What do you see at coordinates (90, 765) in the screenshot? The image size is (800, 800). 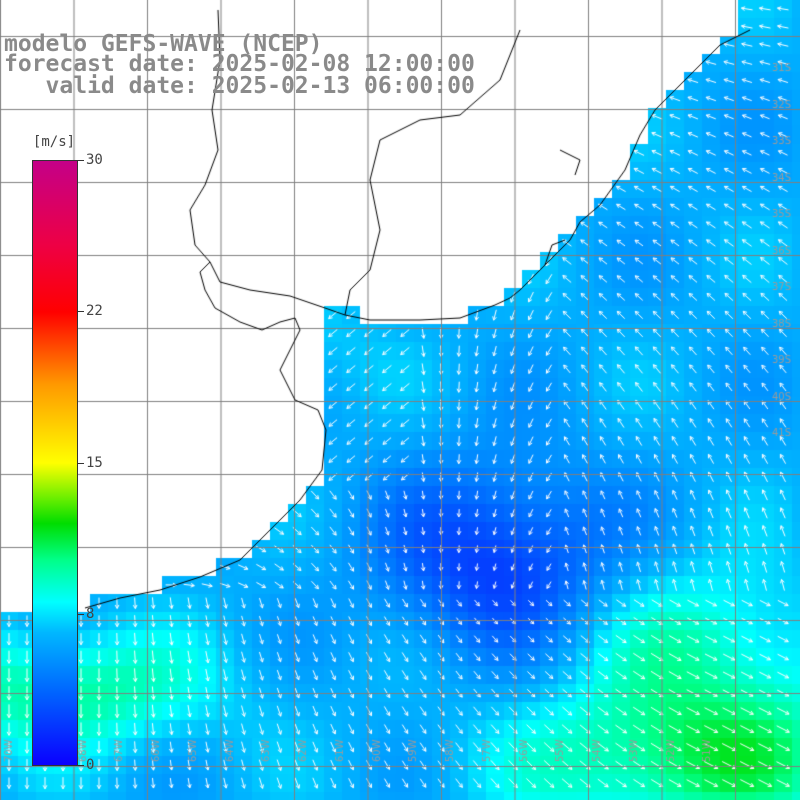 I see `colorbar-tick-label: 0` at bounding box center [90, 765].